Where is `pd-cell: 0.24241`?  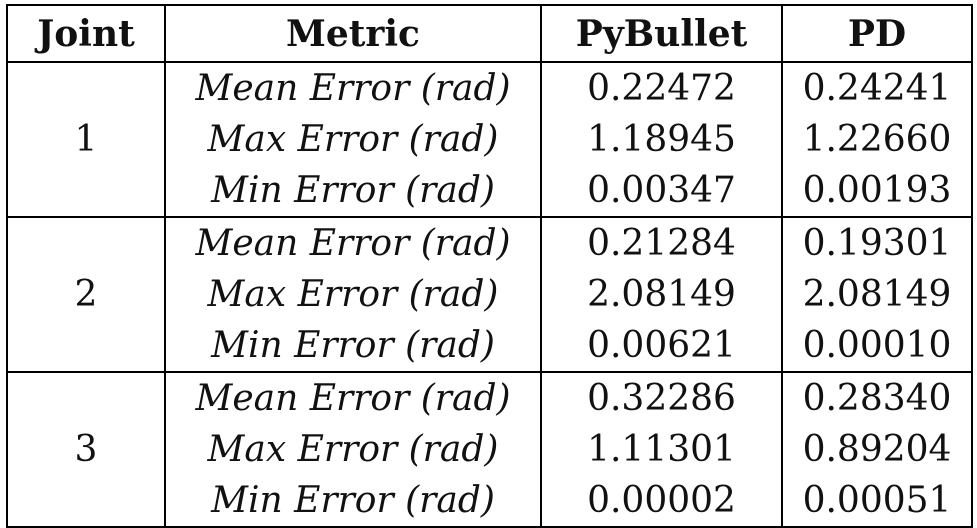 pd-cell: 0.24241 is located at coordinates (877, 87).